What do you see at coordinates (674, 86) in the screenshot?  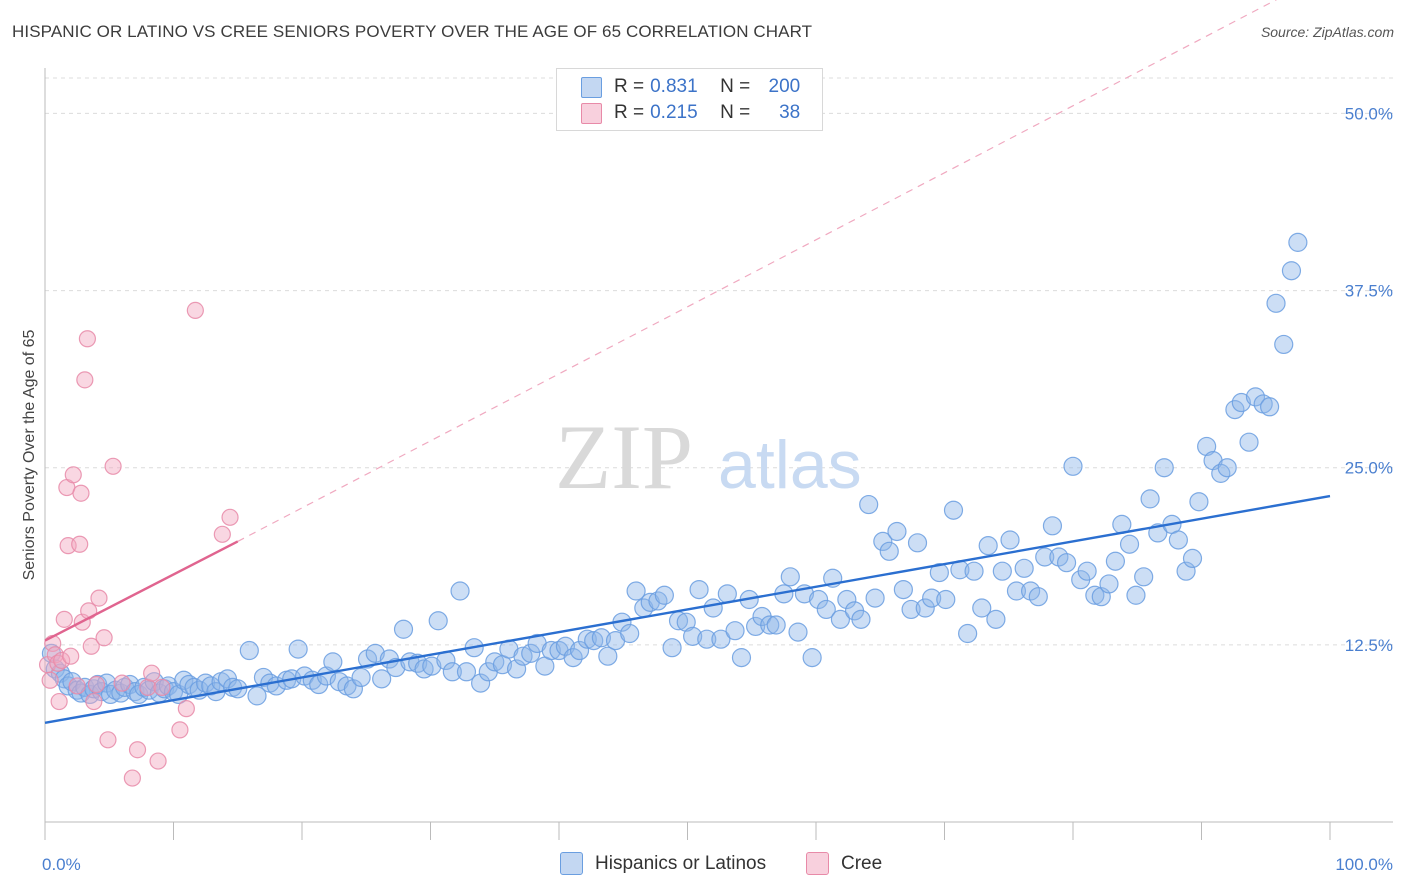 I see `legend-r-value: 0.831` at bounding box center [674, 86].